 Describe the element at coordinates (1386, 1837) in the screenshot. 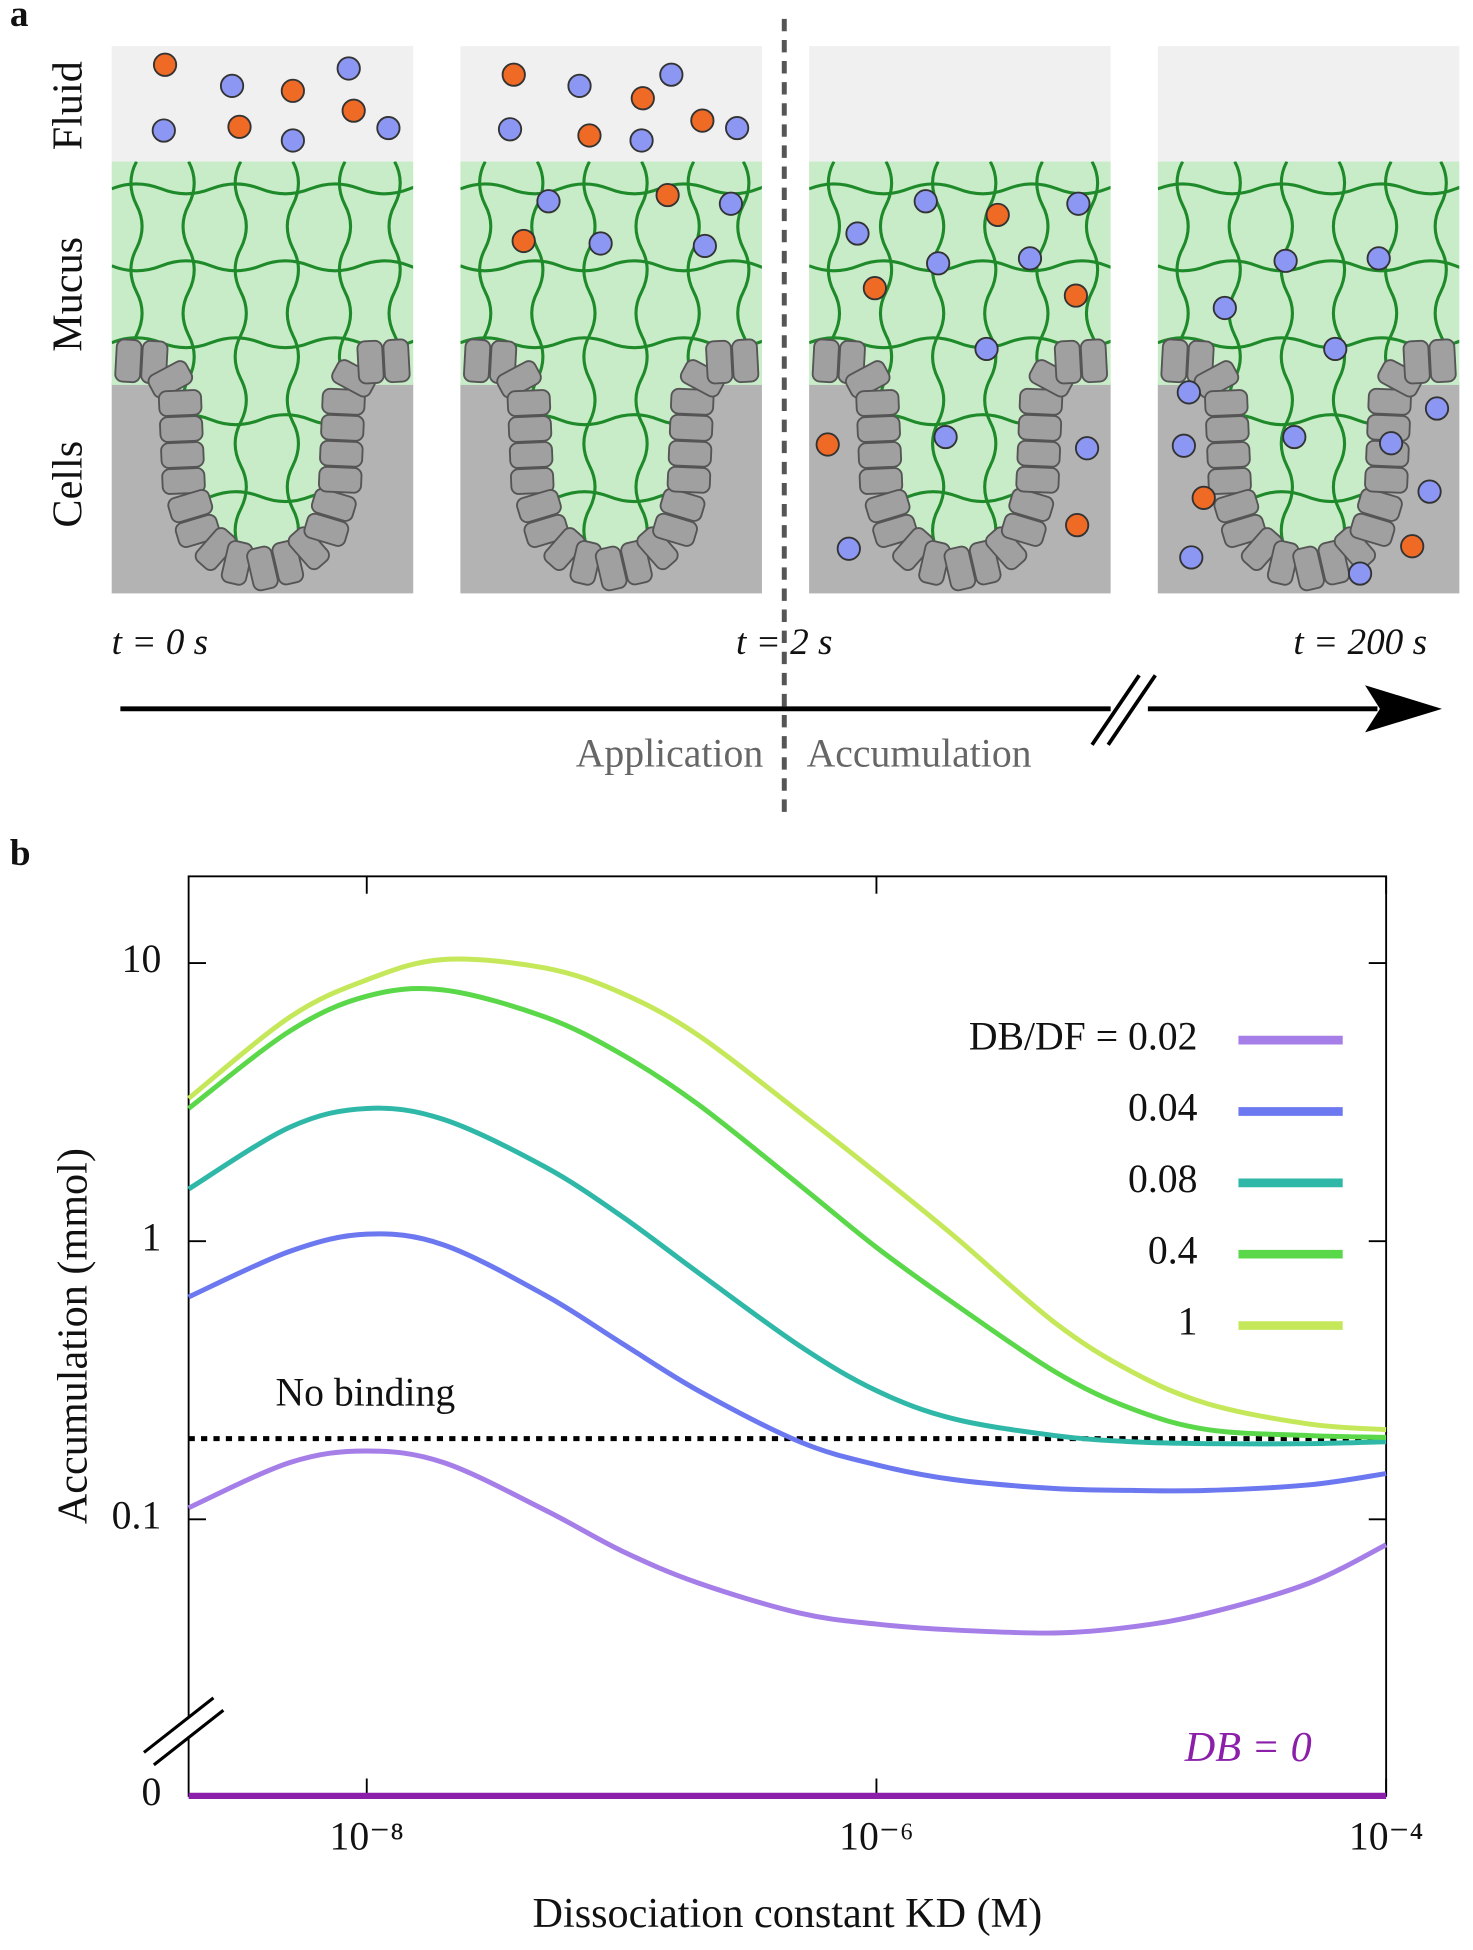

I see `x-tick-label: 10⁻⁴` at that location.